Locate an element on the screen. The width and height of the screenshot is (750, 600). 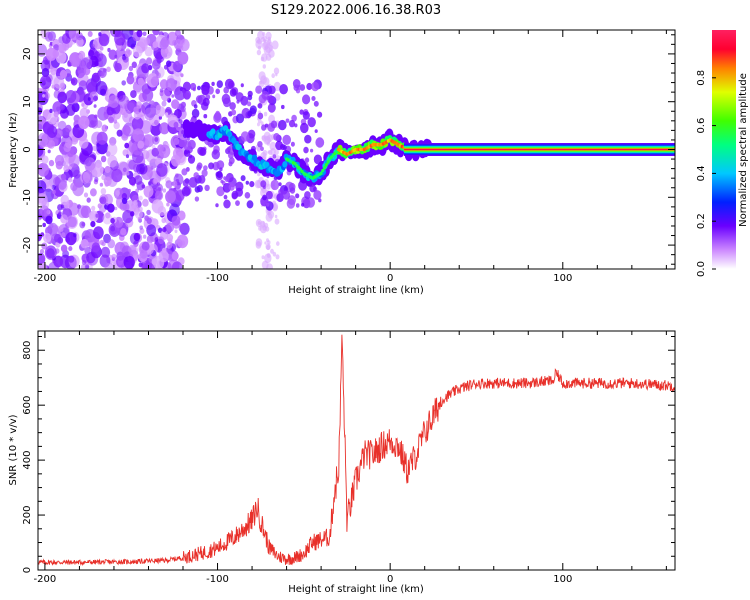
heat-band is located at coordinates (539, 149).